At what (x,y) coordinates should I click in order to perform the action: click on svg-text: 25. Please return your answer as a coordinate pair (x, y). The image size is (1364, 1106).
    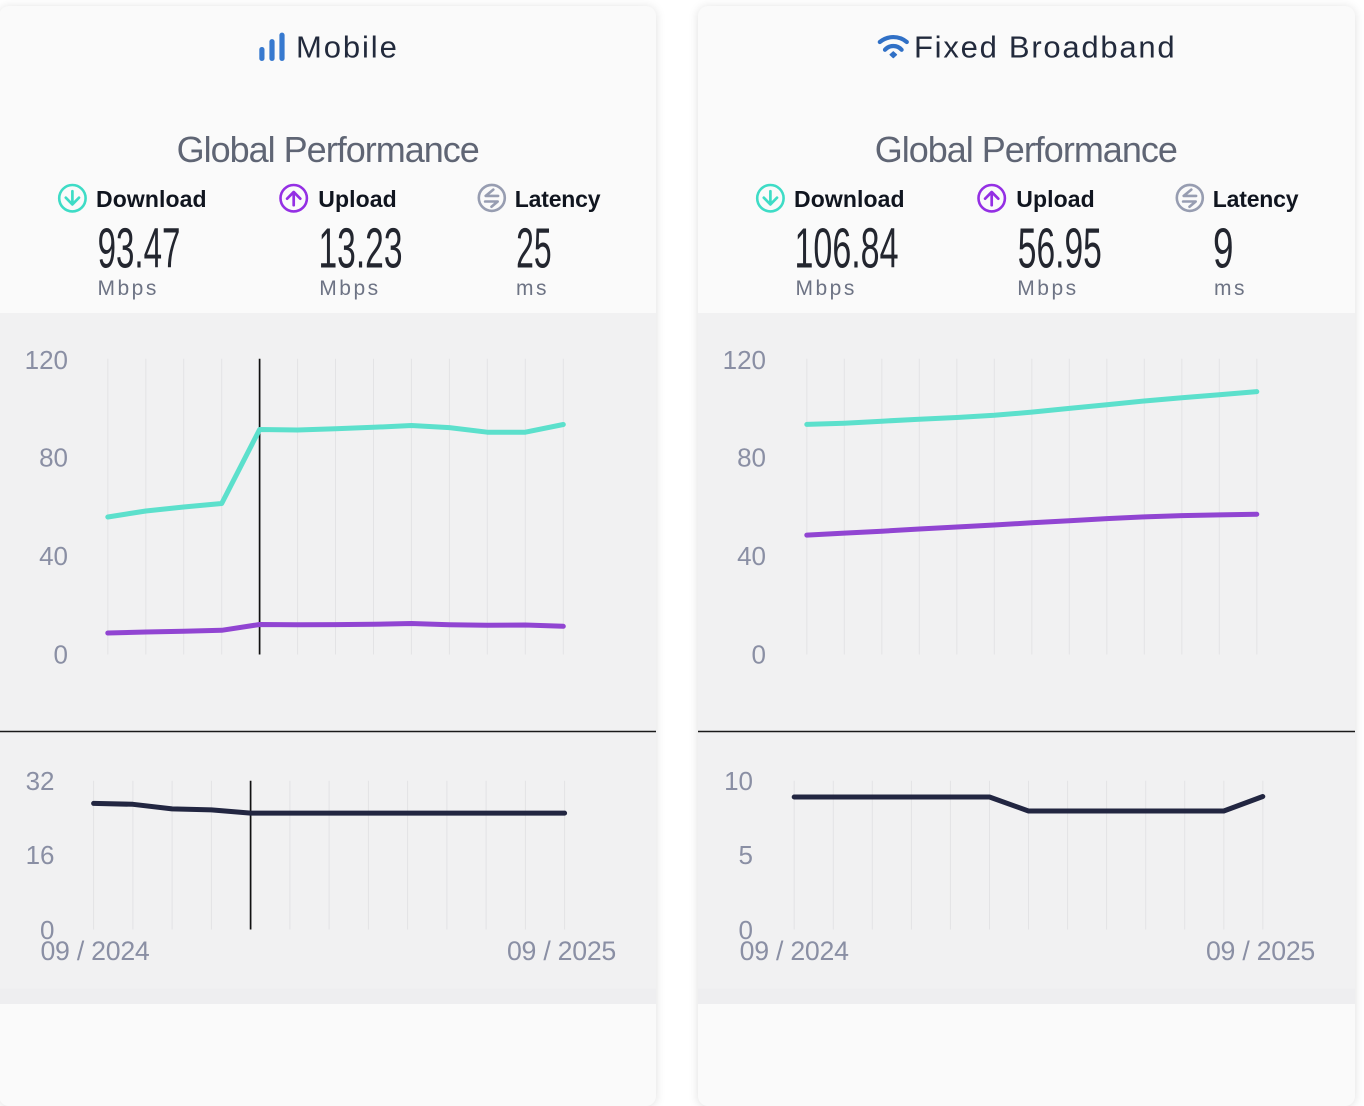
    Looking at the image, I should click on (534, 249).